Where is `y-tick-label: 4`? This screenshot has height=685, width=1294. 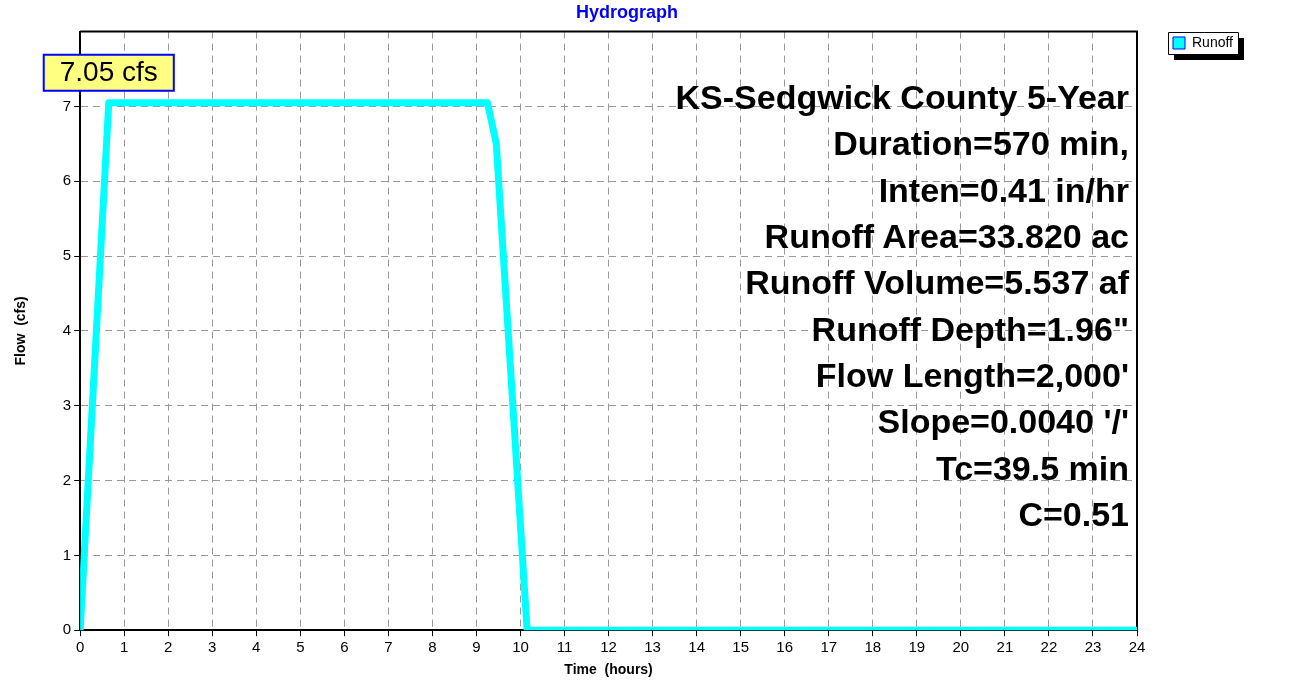
y-tick-label: 4 is located at coordinates (67, 330).